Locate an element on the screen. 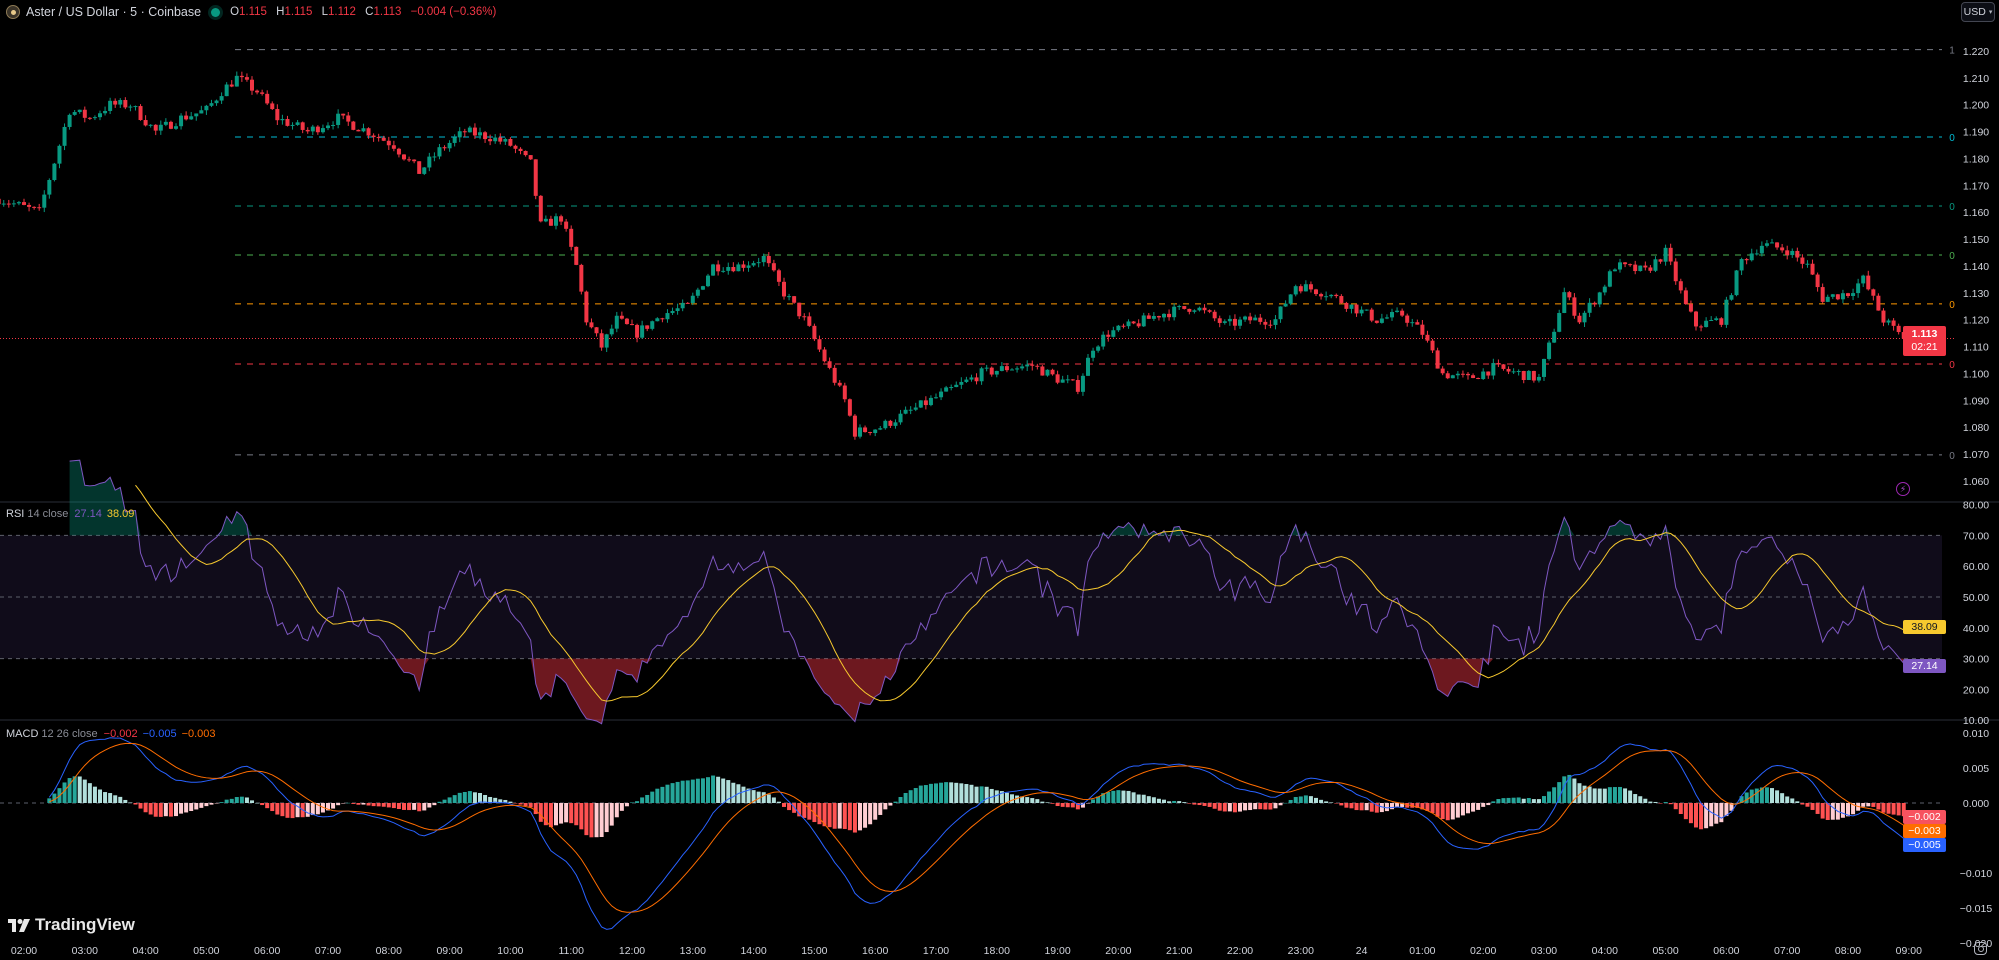 The height and width of the screenshot is (960, 1999). time-axis-label: 22:00 is located at coordinates (1240, 951).